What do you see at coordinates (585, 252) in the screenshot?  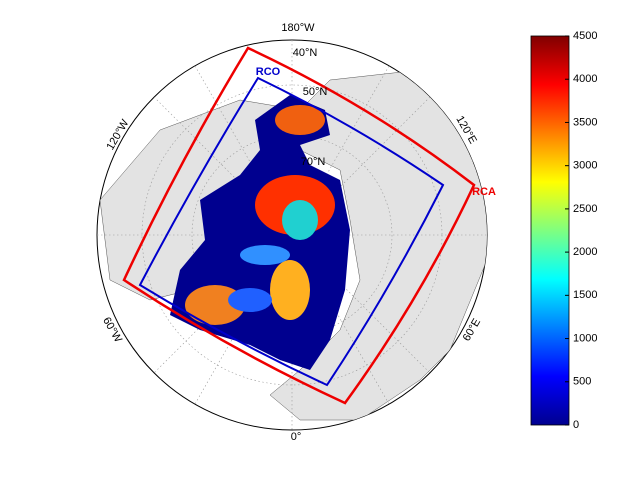 I see `colorbar-tick-label: 2000` at bounding box center [585, 252].